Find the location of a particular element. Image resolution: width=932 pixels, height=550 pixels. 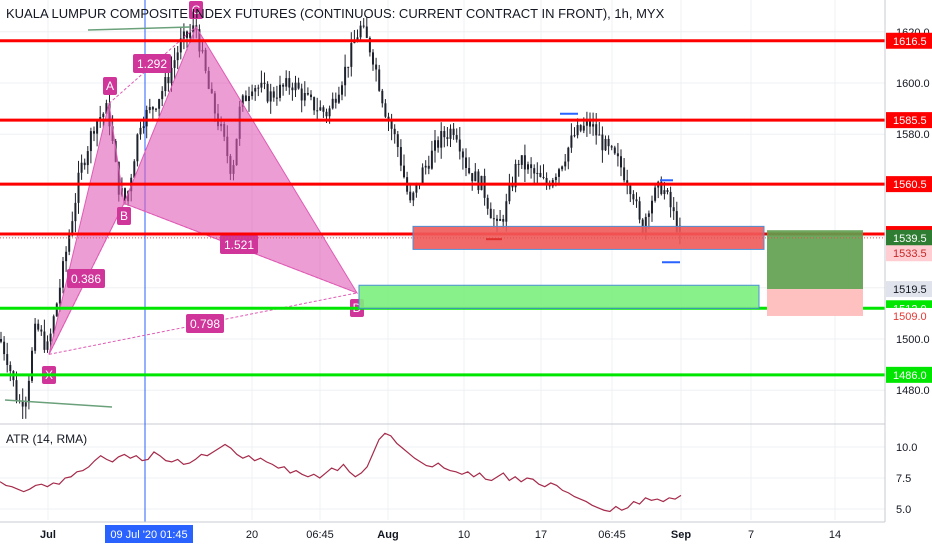

target-box is located at coordinates (815, 260).